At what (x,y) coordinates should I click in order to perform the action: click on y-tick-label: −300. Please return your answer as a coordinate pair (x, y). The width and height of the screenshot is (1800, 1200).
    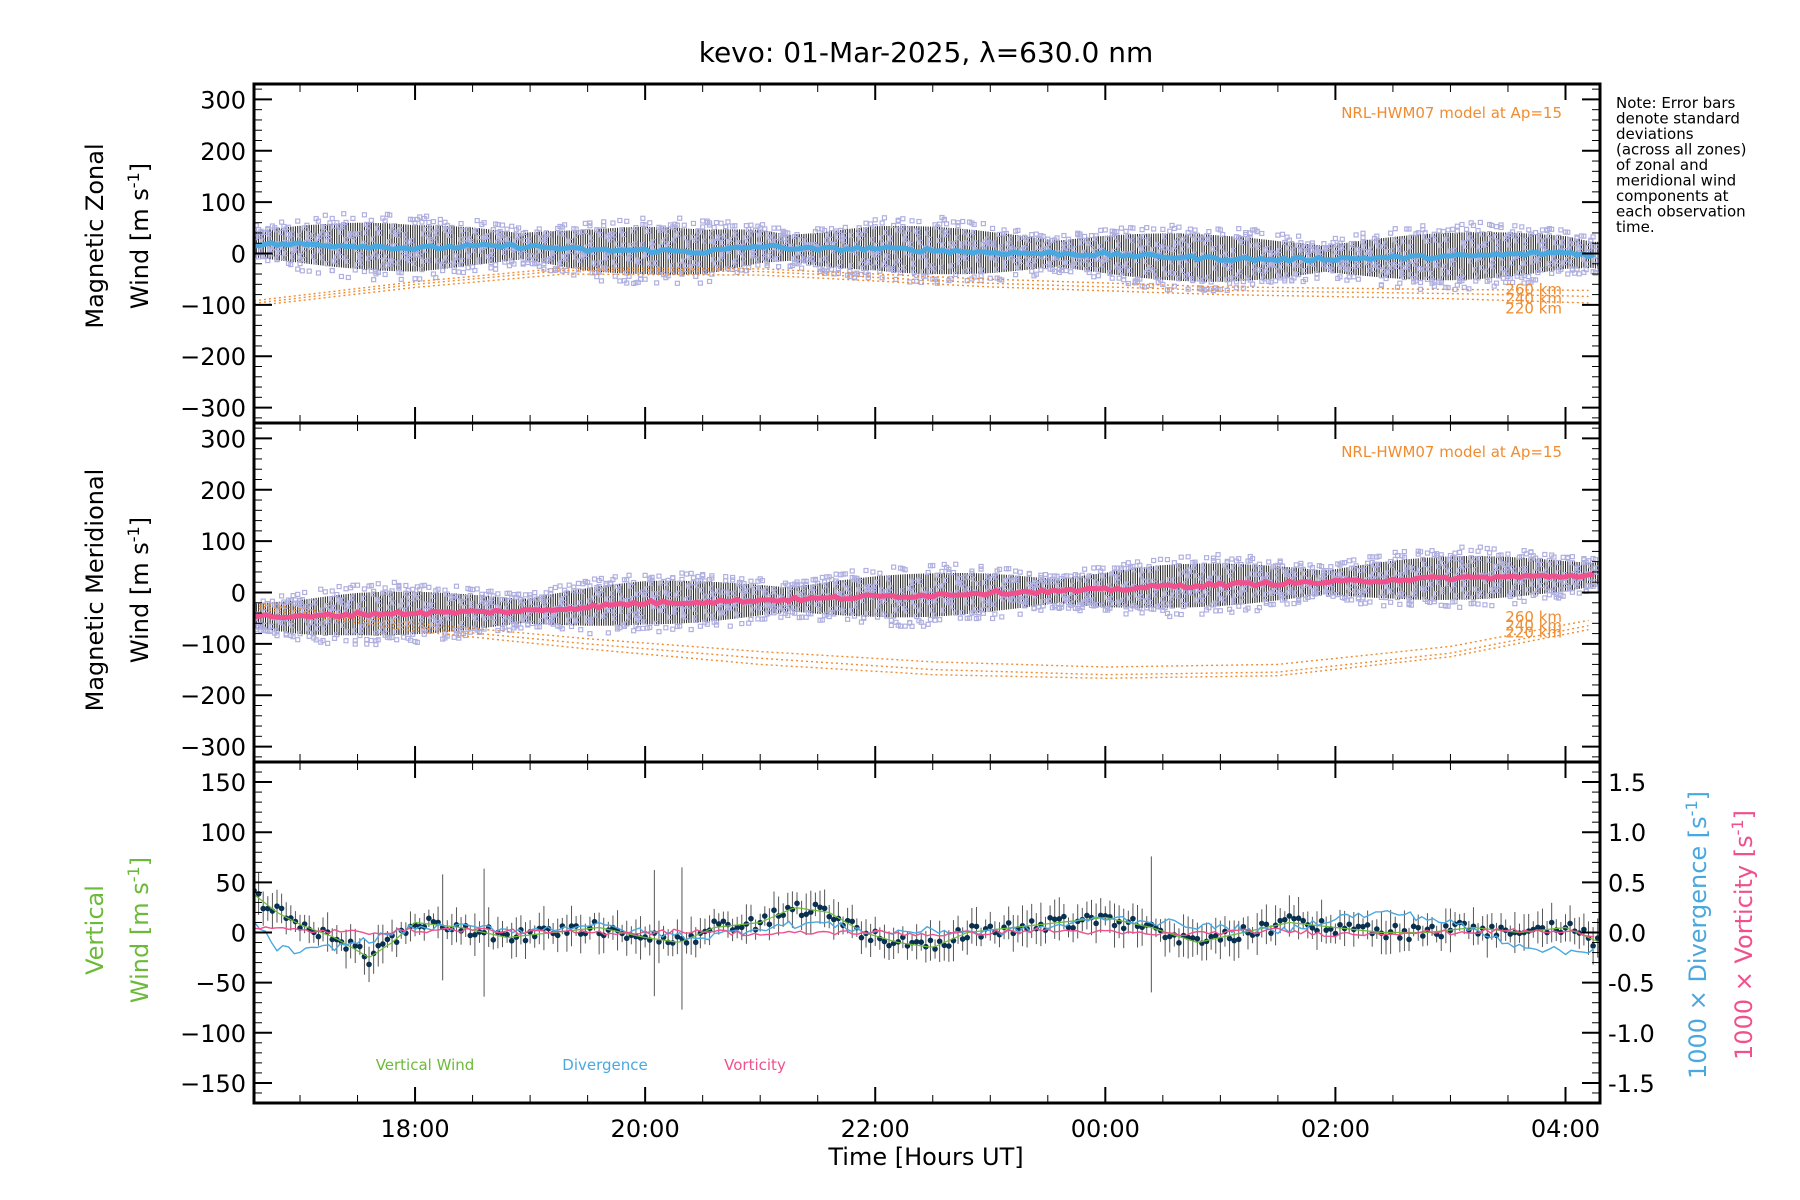
    Looking at the image, I should click on (213, 748).